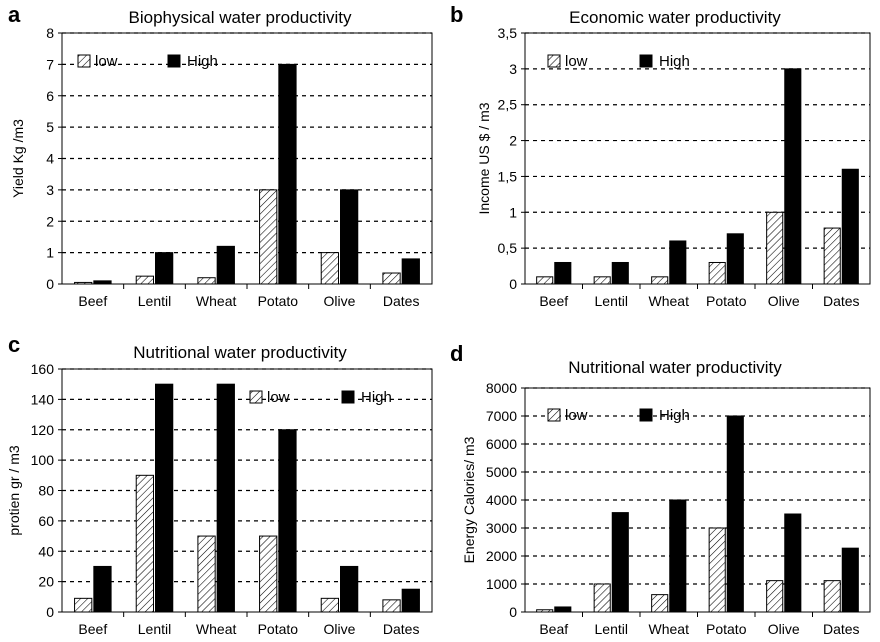 The width and height of the screenshot is (880, 642). Describe the element at coordinates (646, 415) in the screenshot. I see `legend-swatch-high` at that location.